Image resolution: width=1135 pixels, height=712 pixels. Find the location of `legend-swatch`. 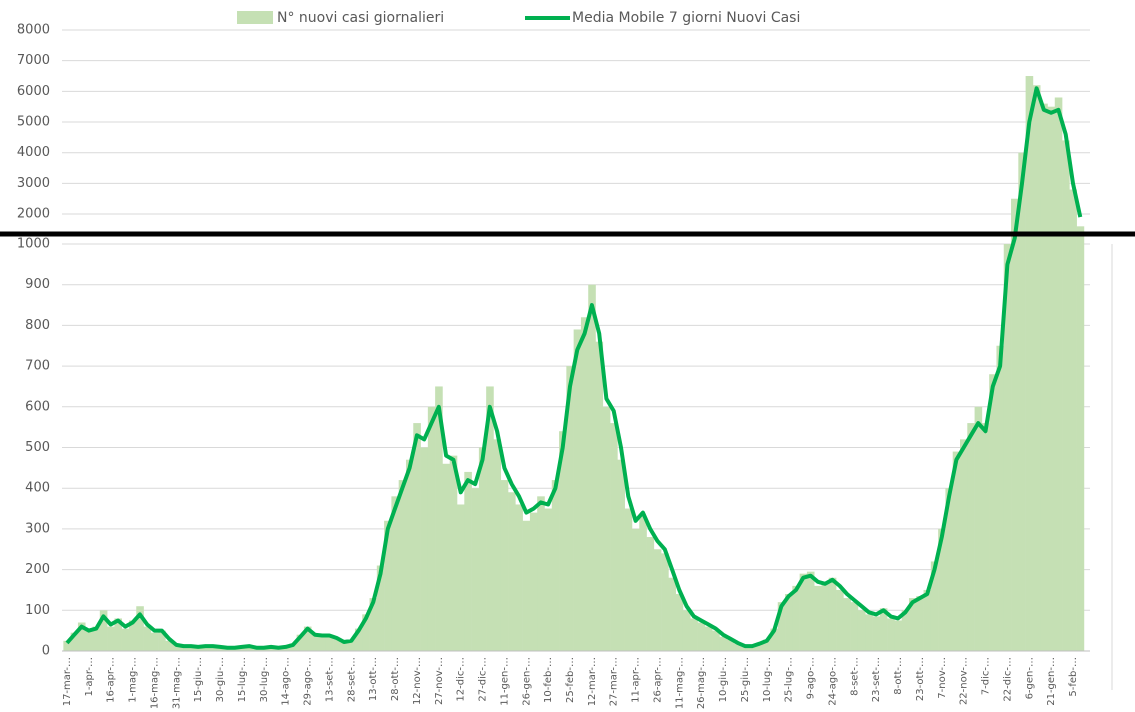

legend-swatch is located at coordinates (255, 17).